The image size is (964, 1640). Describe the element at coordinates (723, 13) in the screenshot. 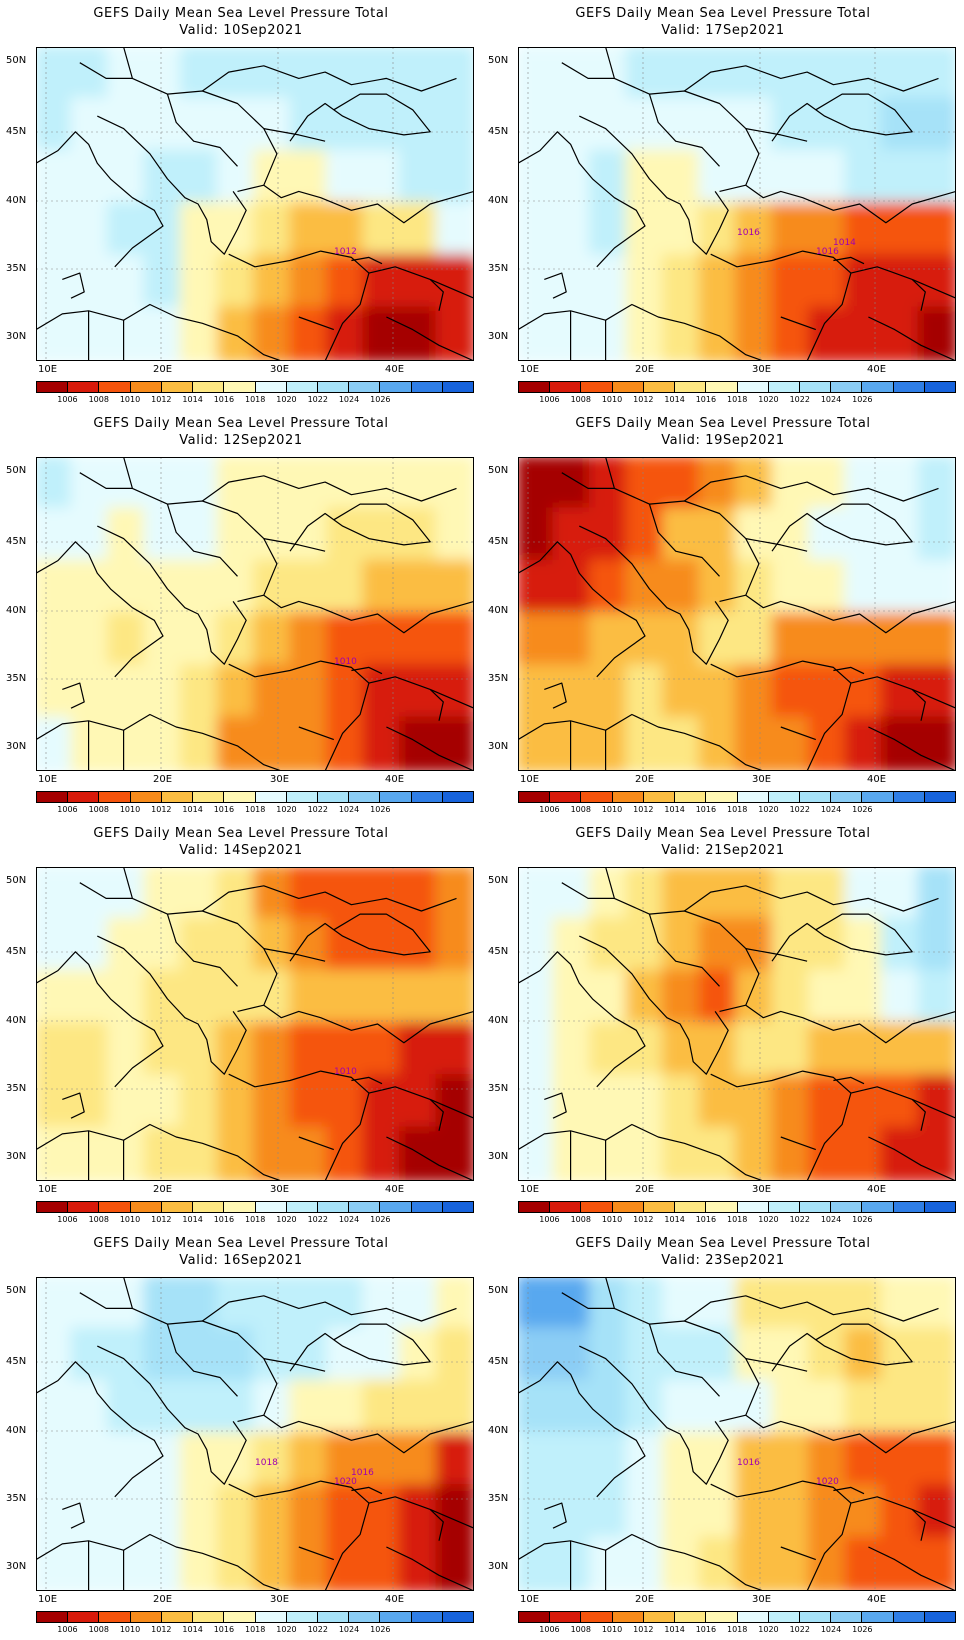

I see `panel-title: GEFS Daily Mean Sea Level Pressure Total` at that location.